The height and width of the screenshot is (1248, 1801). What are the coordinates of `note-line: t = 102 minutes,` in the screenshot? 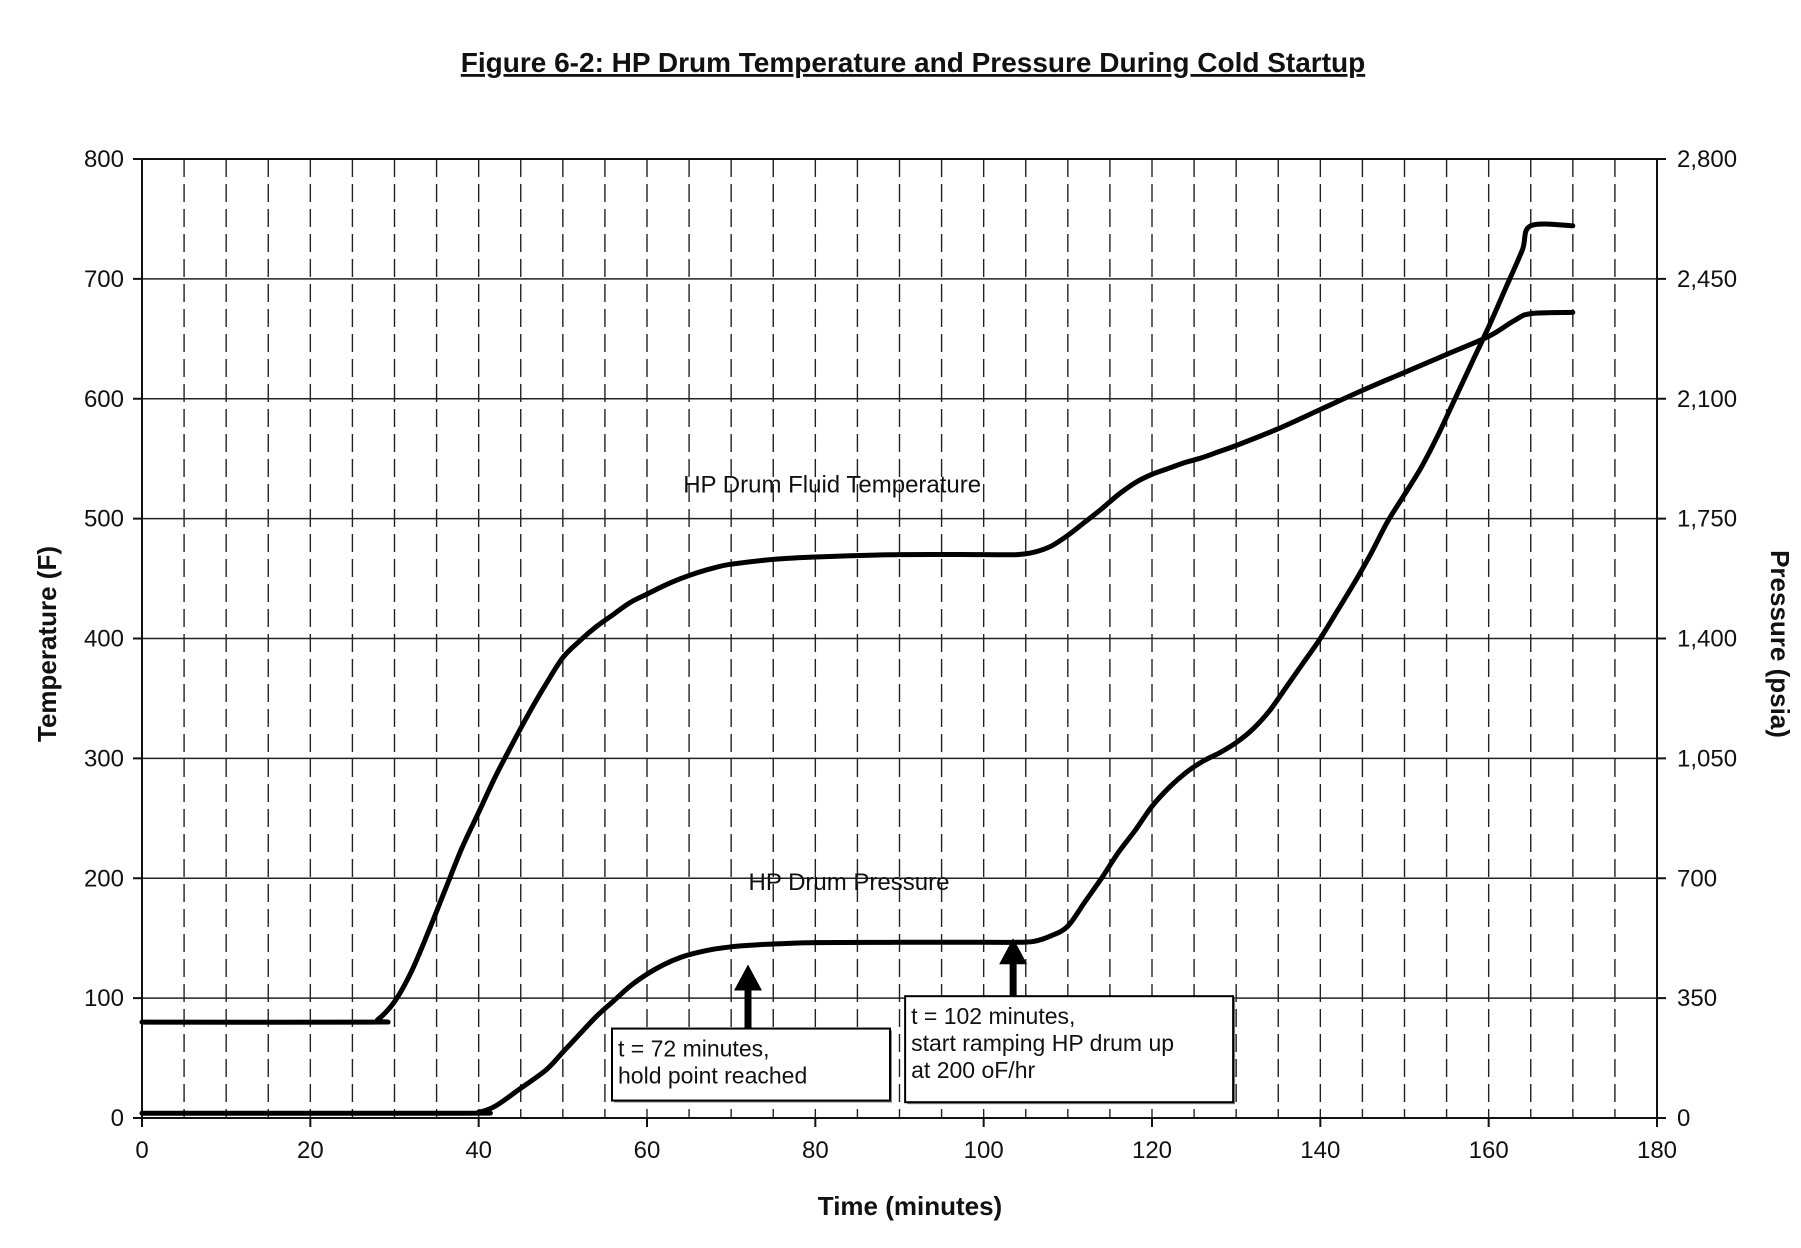 It's located at (993, 1016).